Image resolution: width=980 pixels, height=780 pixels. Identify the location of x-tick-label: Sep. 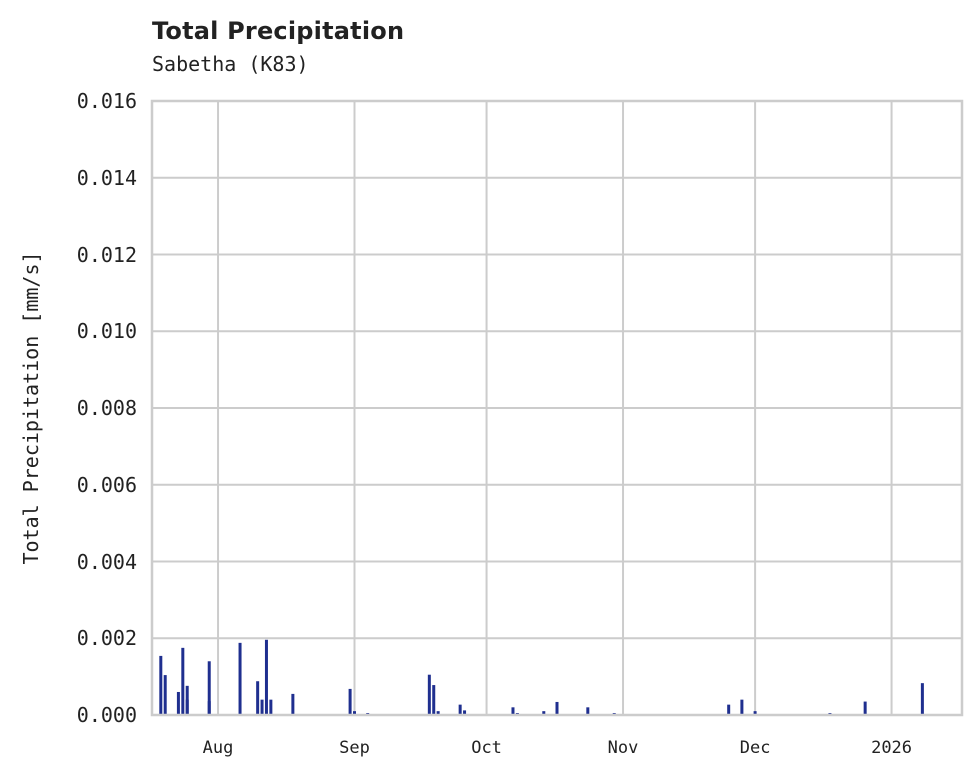
(354, 748).